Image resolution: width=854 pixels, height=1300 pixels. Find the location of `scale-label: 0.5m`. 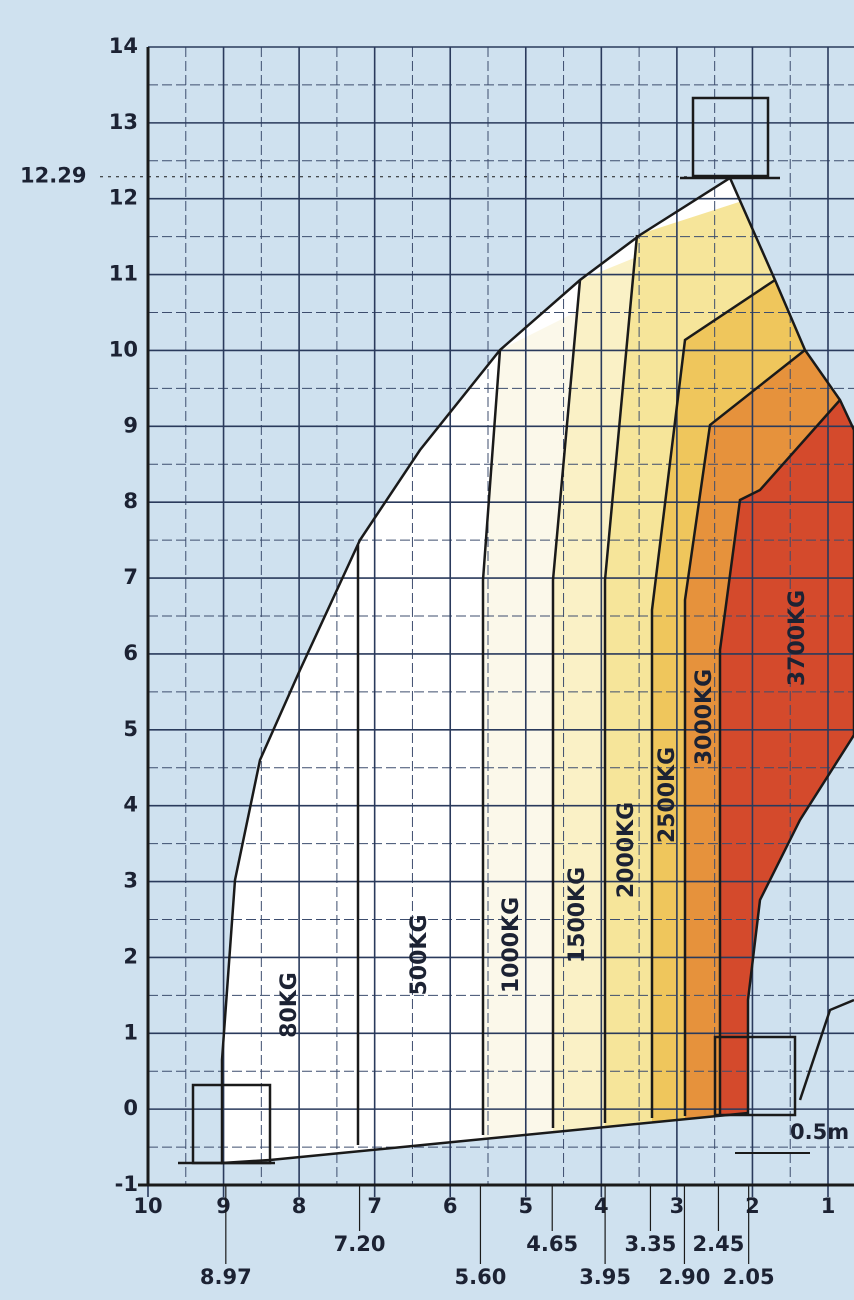

scale-label: 0.5m is located at coordinates (819, 1132).